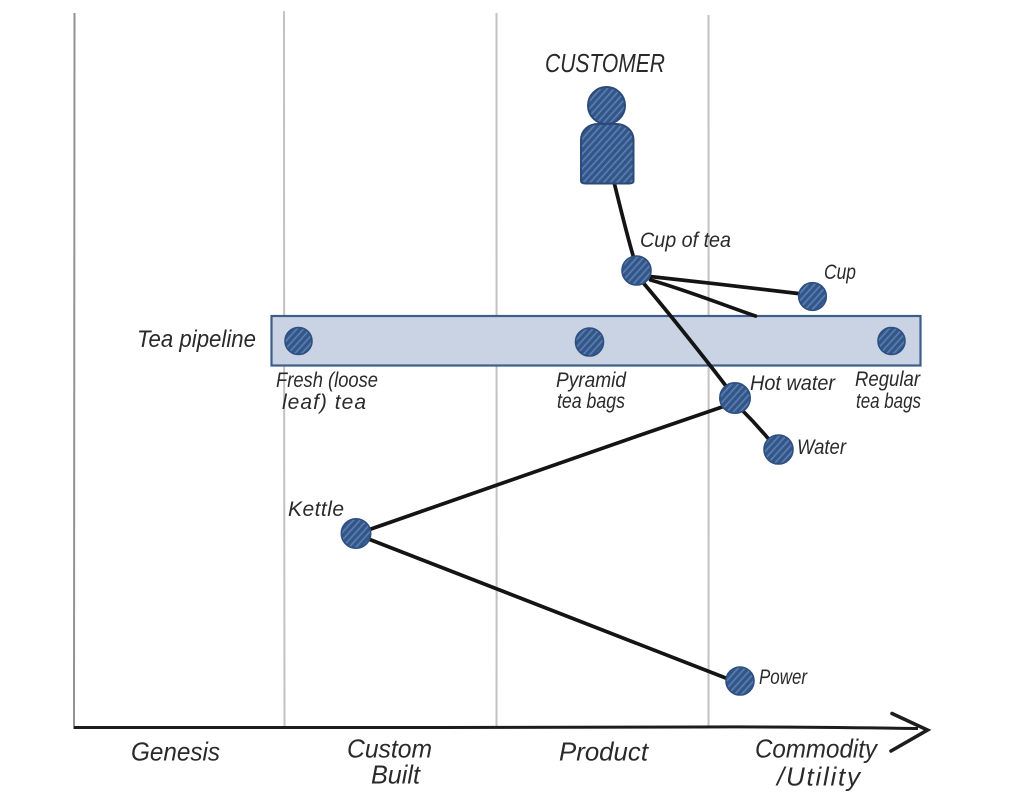  I want to click on svg-text: Built, so click(396, 775).